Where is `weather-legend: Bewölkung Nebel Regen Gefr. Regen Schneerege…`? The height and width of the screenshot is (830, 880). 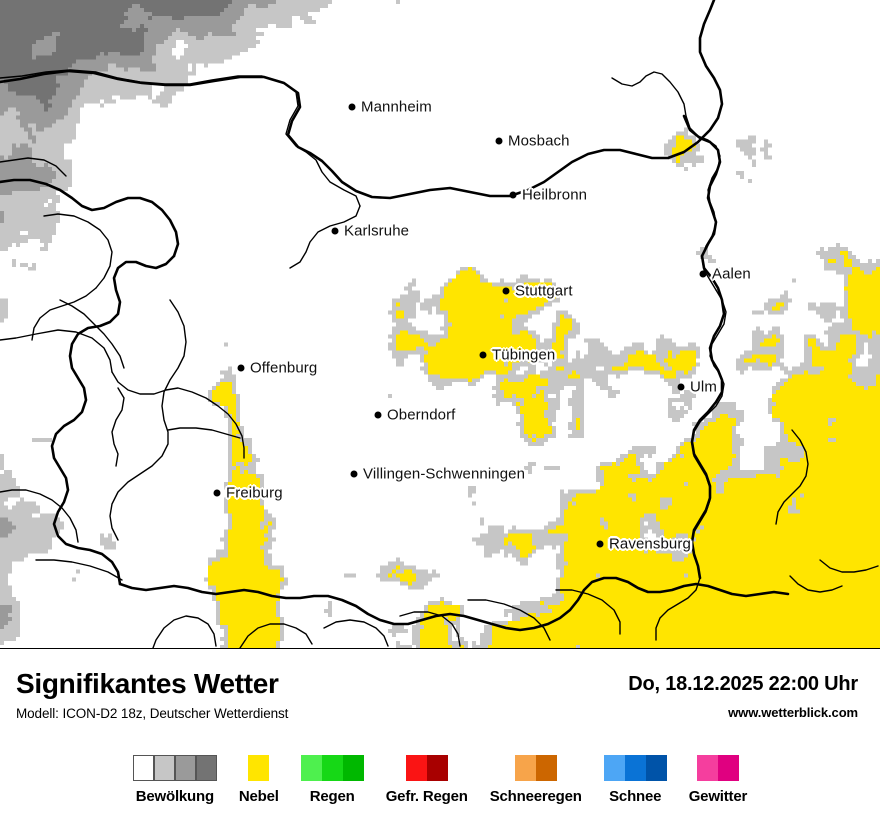
weather-legend: Bewölkung Nebel Regen Gefr. Regen Schneerege… is located at coordinates (440, 780).